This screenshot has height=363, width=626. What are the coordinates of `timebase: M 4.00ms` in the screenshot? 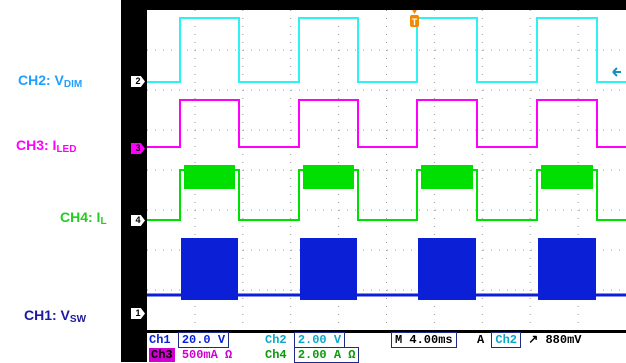 It's located at (424, 340).